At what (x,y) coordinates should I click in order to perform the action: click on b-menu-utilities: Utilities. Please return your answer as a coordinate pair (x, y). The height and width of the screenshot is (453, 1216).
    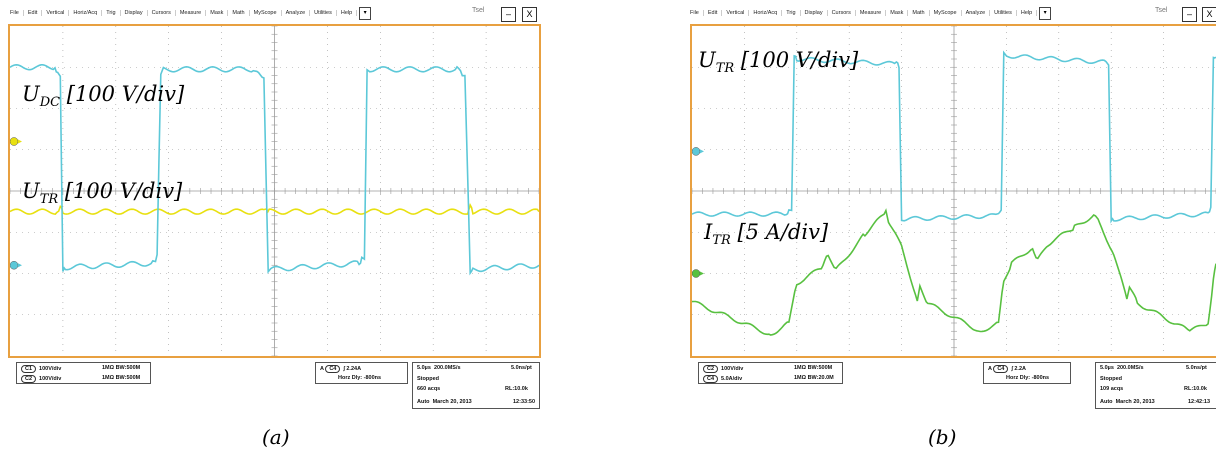
    Looking at the image, I should click on (1003, 13).